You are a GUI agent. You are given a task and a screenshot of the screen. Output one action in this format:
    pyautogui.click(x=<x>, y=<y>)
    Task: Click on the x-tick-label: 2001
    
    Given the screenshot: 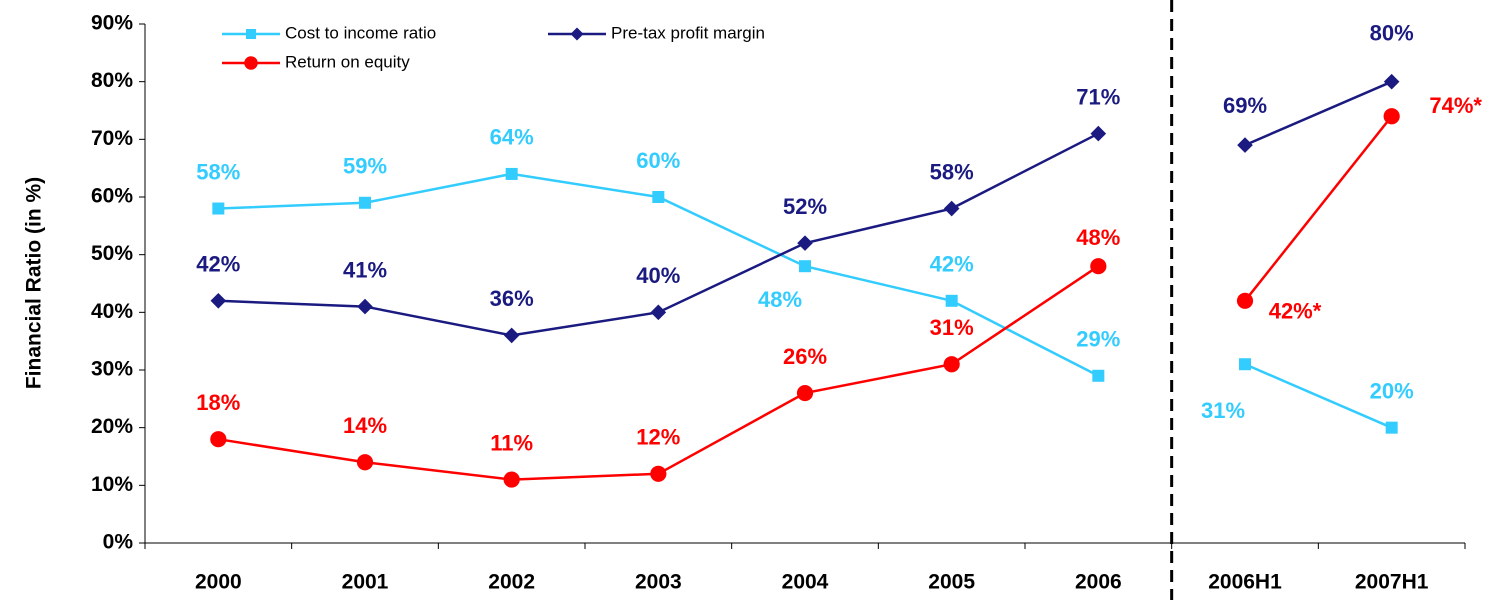 What is the action you would take?
    pyautogui.click(x=365, y=582)
    